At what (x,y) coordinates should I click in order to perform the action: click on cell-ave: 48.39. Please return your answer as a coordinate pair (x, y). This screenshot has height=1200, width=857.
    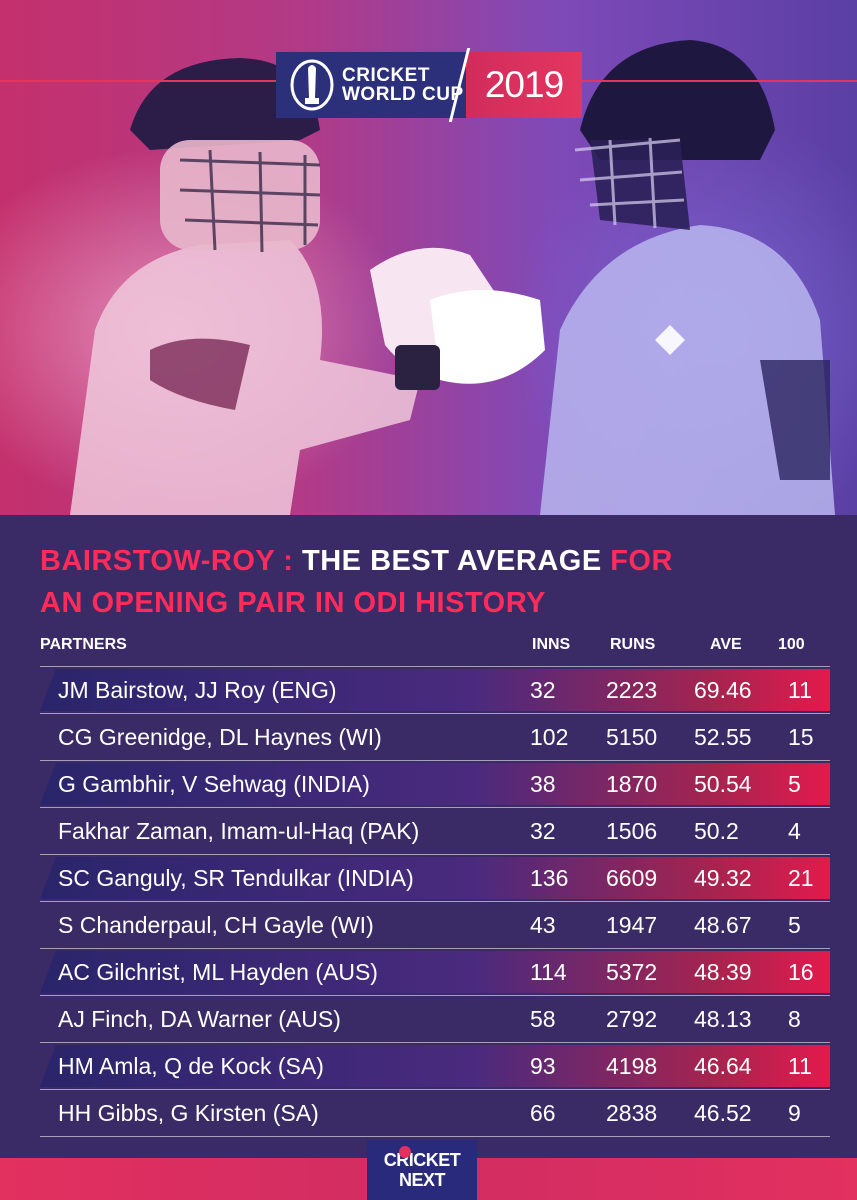
    Looking at the image, I should click on (723, 972).